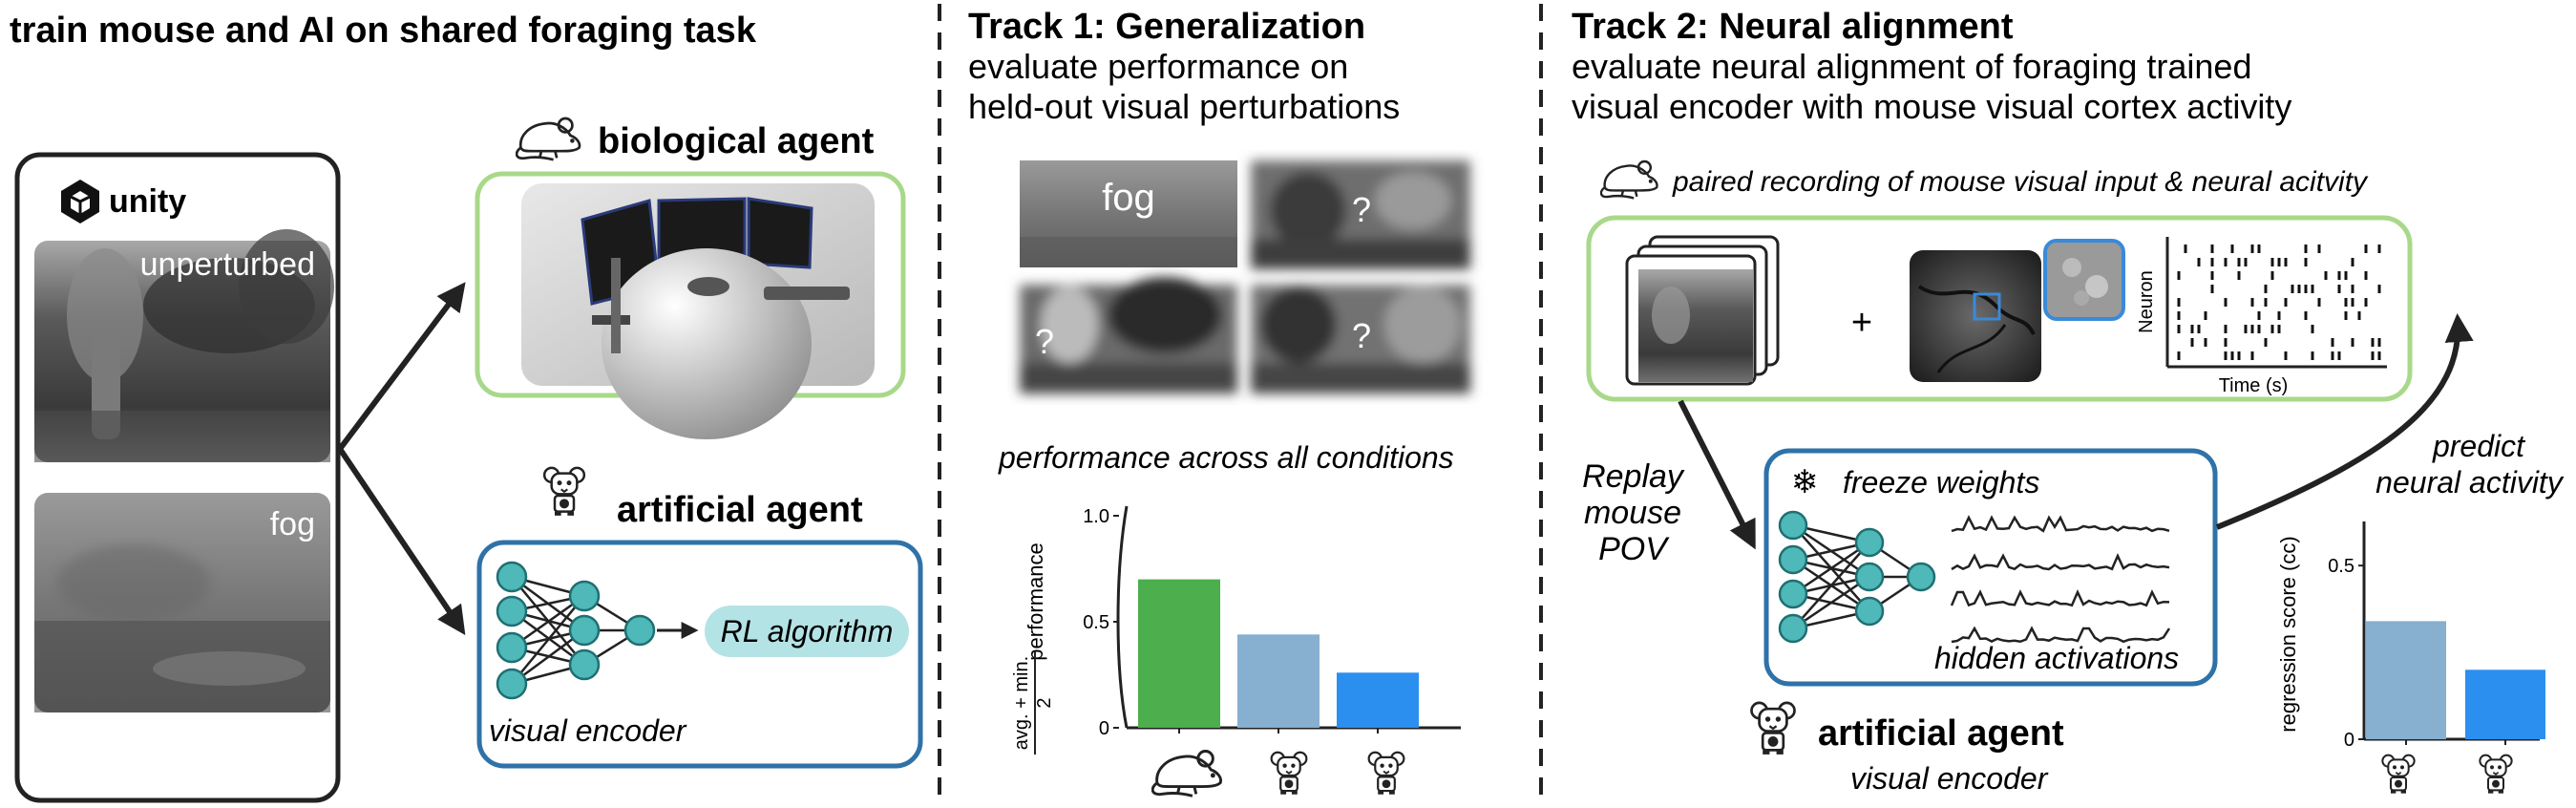 Image resolution: width=2576 pixels, height=808 pixels. Describe the element at coordinates (1941, 483) in the screenshot. I see `freeze-label: freeze weights` at that location.